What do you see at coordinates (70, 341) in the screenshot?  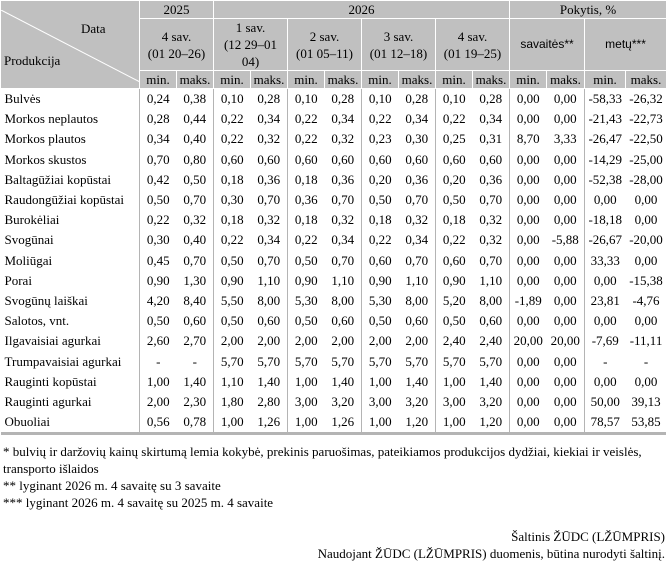 I see `product-name: Ilgavaisiai agurkai` at bounding box center [70, 341].